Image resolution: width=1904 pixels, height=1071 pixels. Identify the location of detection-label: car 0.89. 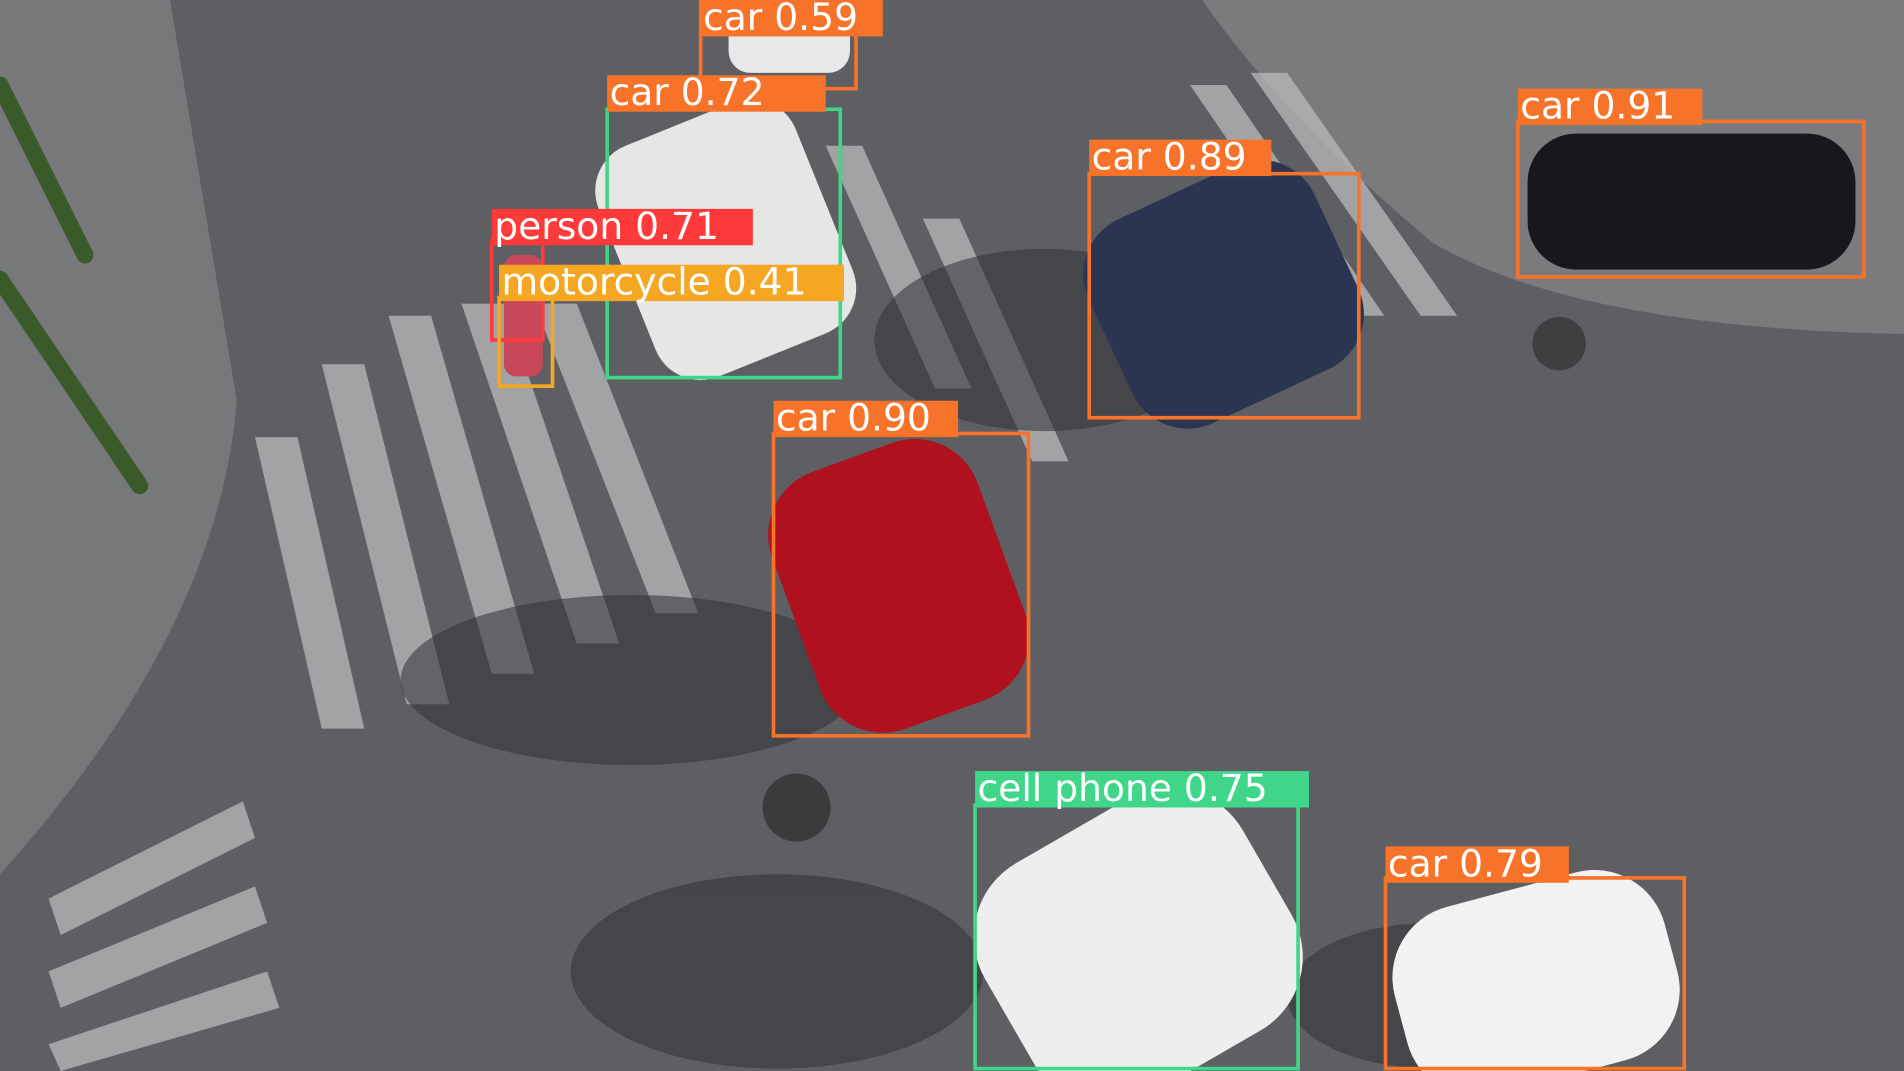
(1169, 157).